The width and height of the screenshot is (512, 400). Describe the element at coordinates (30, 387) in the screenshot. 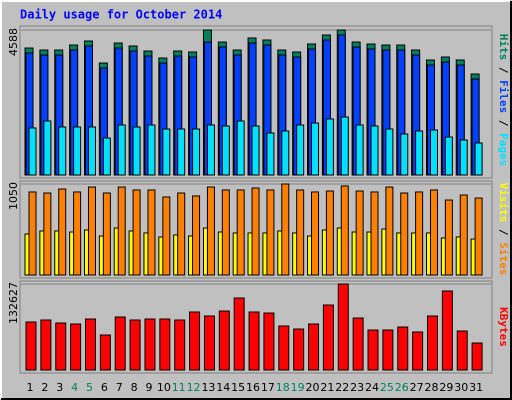

I see `x-tick-label: 1` at that location.